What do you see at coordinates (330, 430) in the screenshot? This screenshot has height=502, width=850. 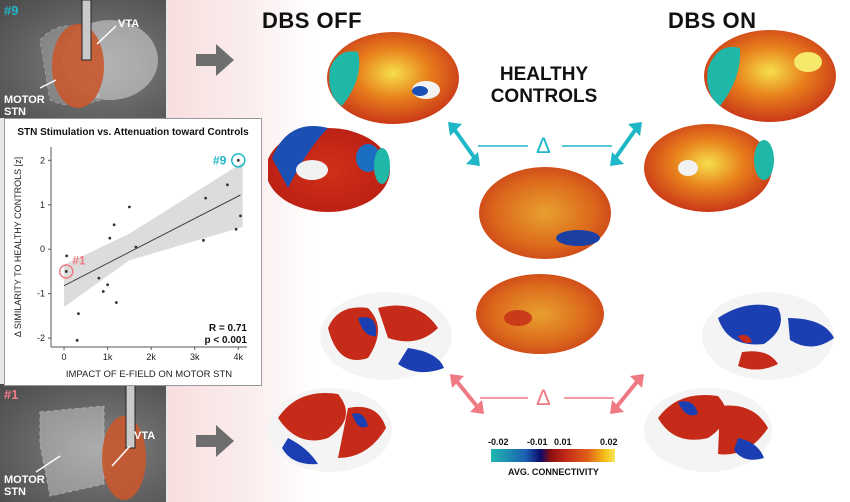 I see `brain-dbs-off-medial-bottom` at bounding box center [330, 430].